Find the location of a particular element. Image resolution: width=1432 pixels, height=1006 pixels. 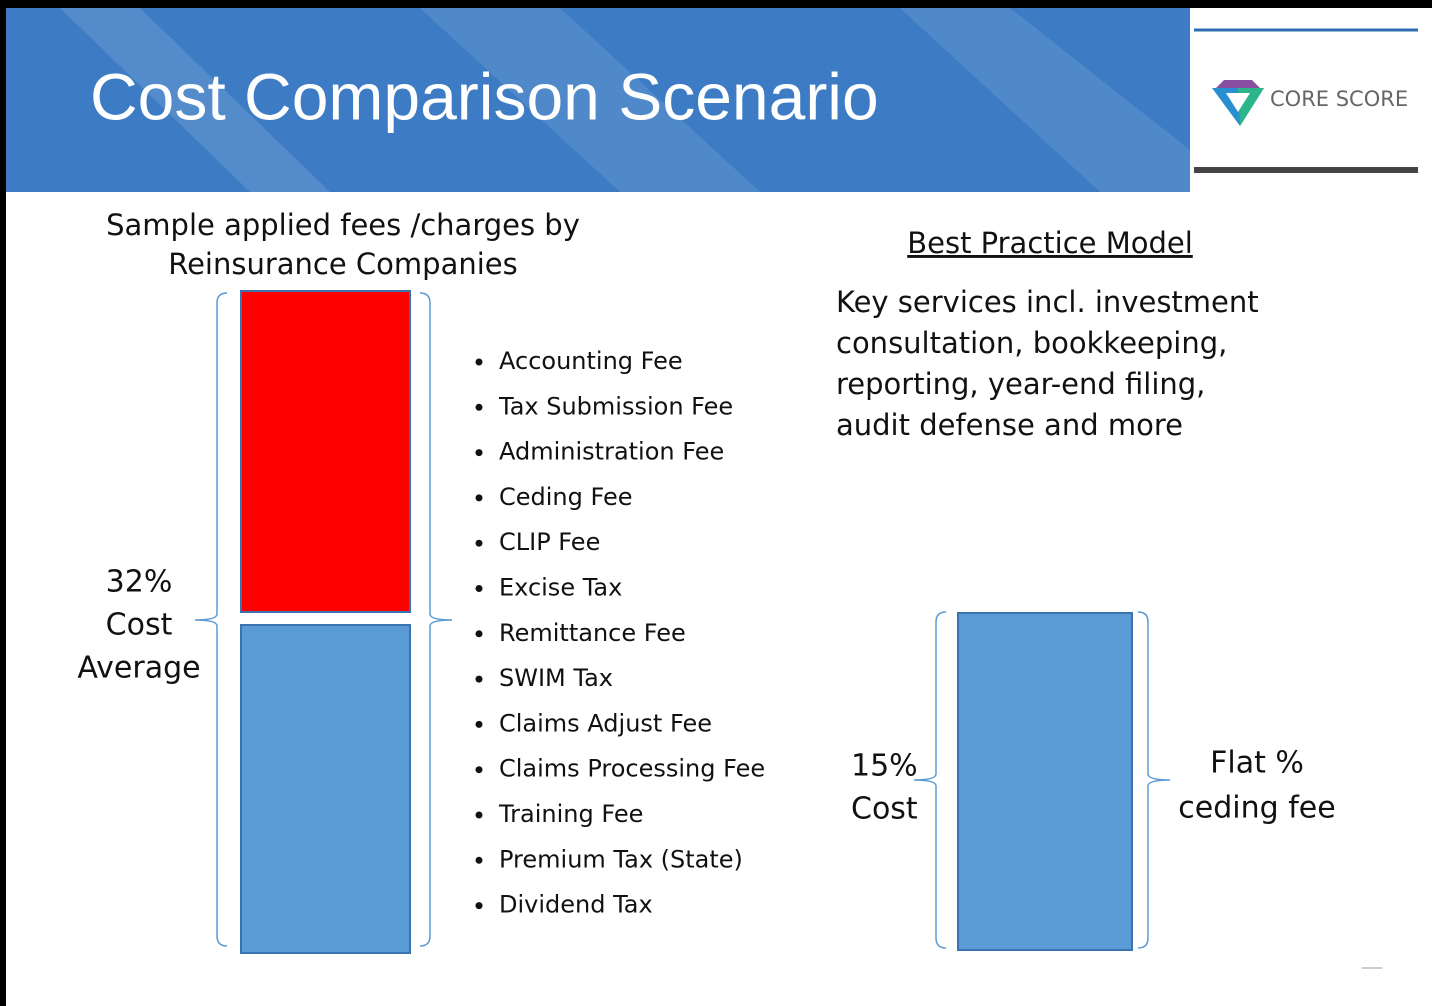

logo-icon is located at coordinates (1238, 103).